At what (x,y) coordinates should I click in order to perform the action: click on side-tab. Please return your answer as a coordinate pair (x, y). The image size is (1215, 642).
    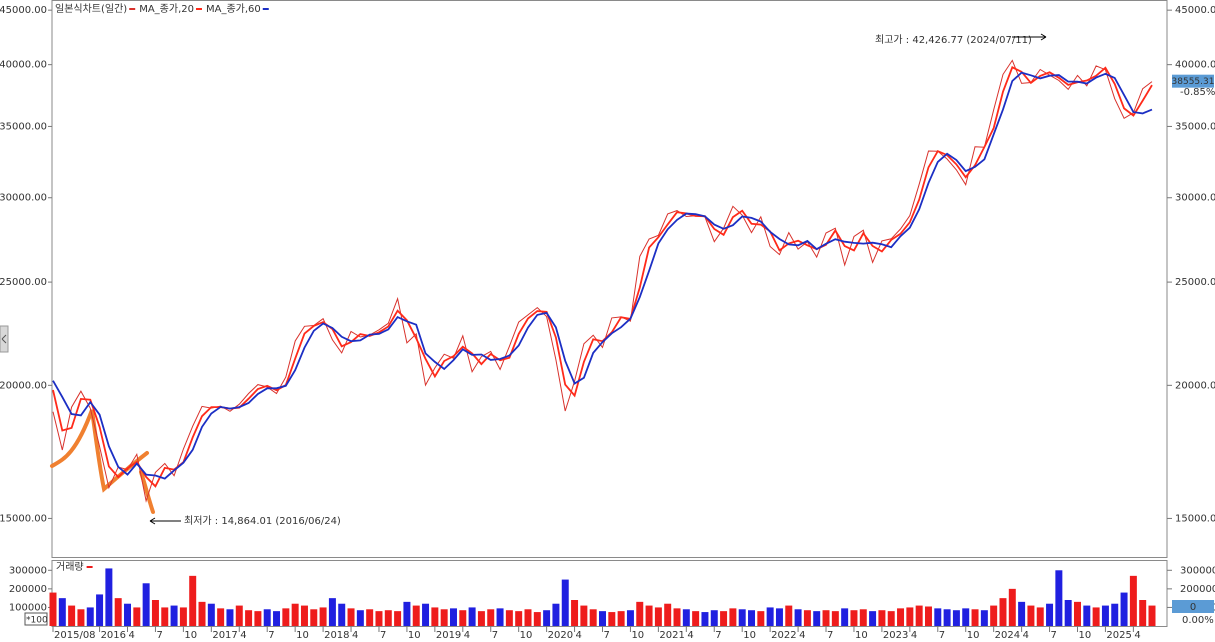
    Looking at the image, I should click on (4, 339).